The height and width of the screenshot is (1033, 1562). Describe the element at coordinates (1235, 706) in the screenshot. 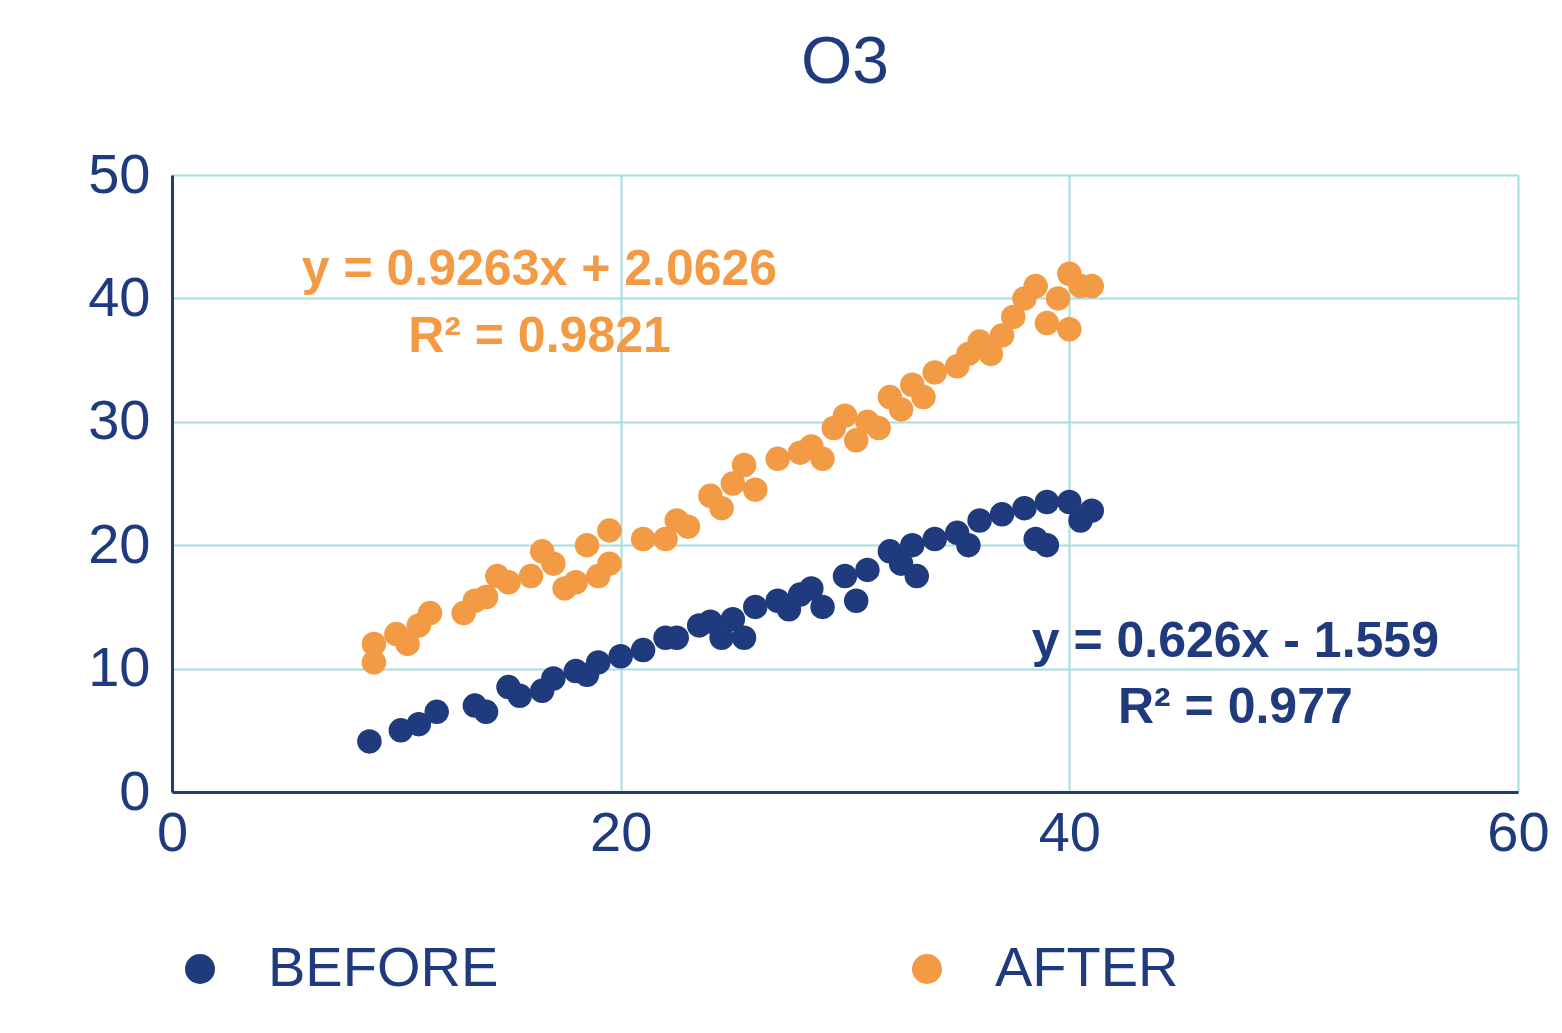

I see `annotation: R² = 0.977` at that location.